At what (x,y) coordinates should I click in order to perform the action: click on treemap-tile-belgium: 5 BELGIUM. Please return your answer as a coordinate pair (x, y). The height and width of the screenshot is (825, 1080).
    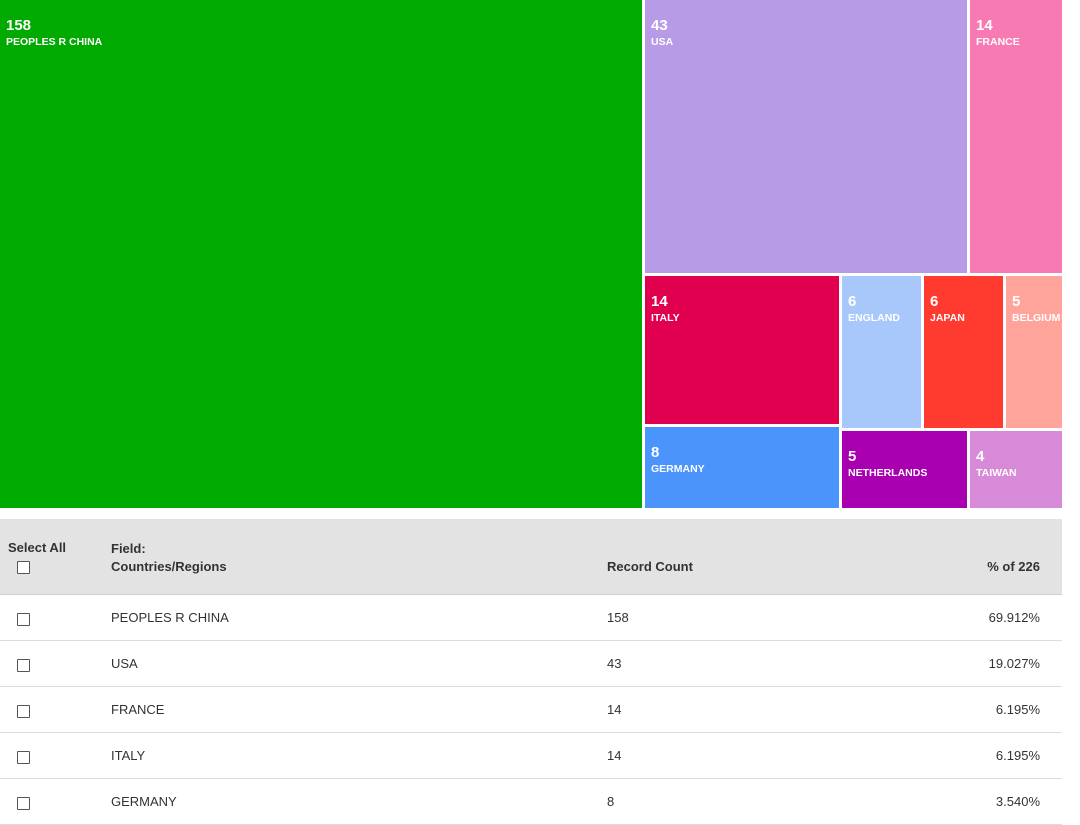
    Looking at the image, I should click on (1034, 352).